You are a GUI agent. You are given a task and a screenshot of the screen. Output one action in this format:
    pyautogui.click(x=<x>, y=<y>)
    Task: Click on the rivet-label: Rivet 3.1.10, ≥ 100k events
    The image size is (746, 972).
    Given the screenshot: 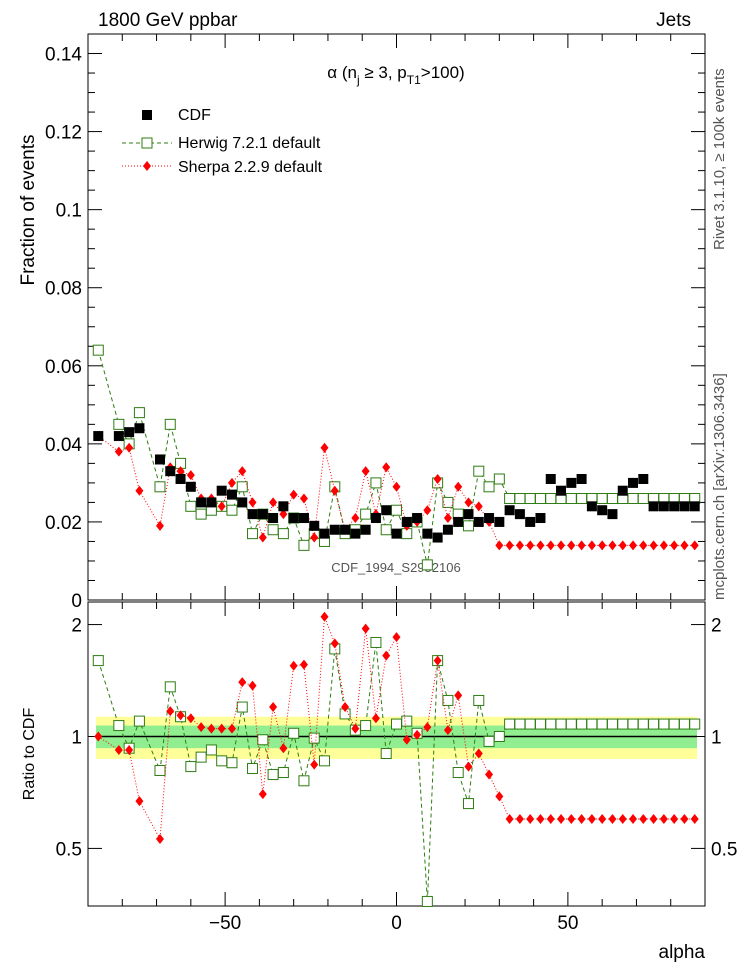 What is the action you would take?
    pyautogui.click(x=719, y=159)
    